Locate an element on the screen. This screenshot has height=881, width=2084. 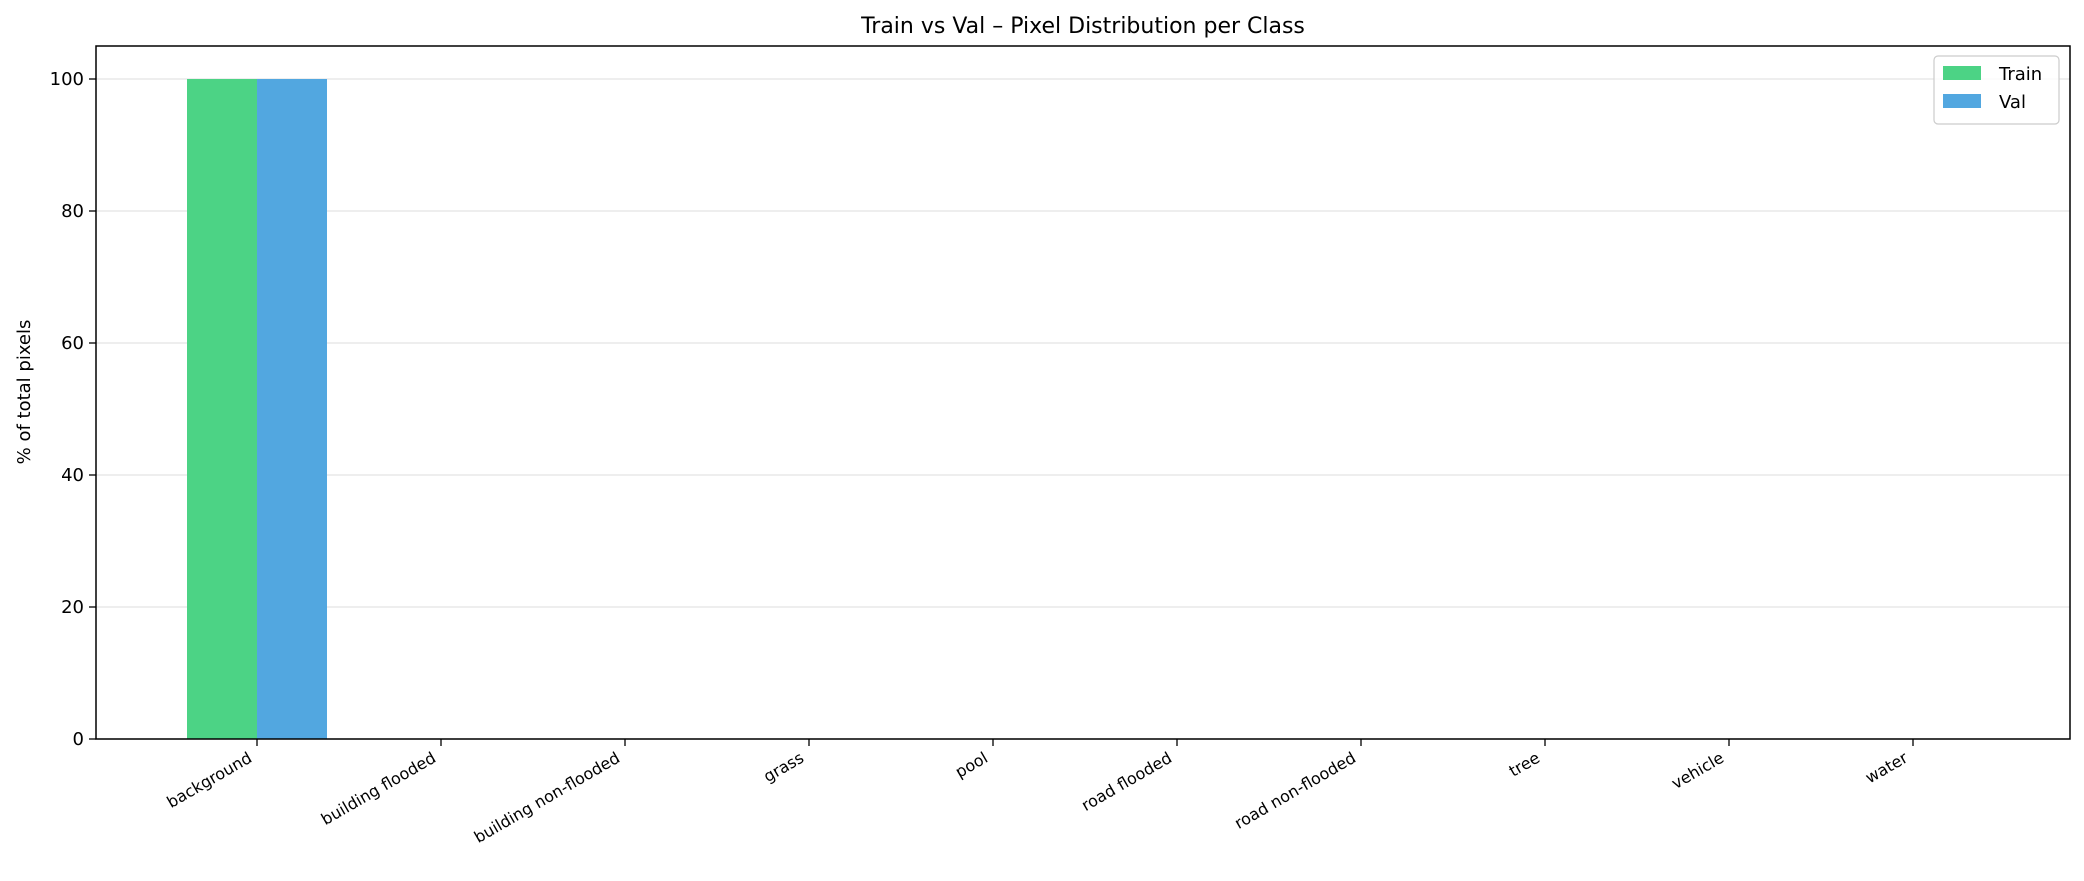
y-tick-label: 0 is located at coordinates (78, 739).